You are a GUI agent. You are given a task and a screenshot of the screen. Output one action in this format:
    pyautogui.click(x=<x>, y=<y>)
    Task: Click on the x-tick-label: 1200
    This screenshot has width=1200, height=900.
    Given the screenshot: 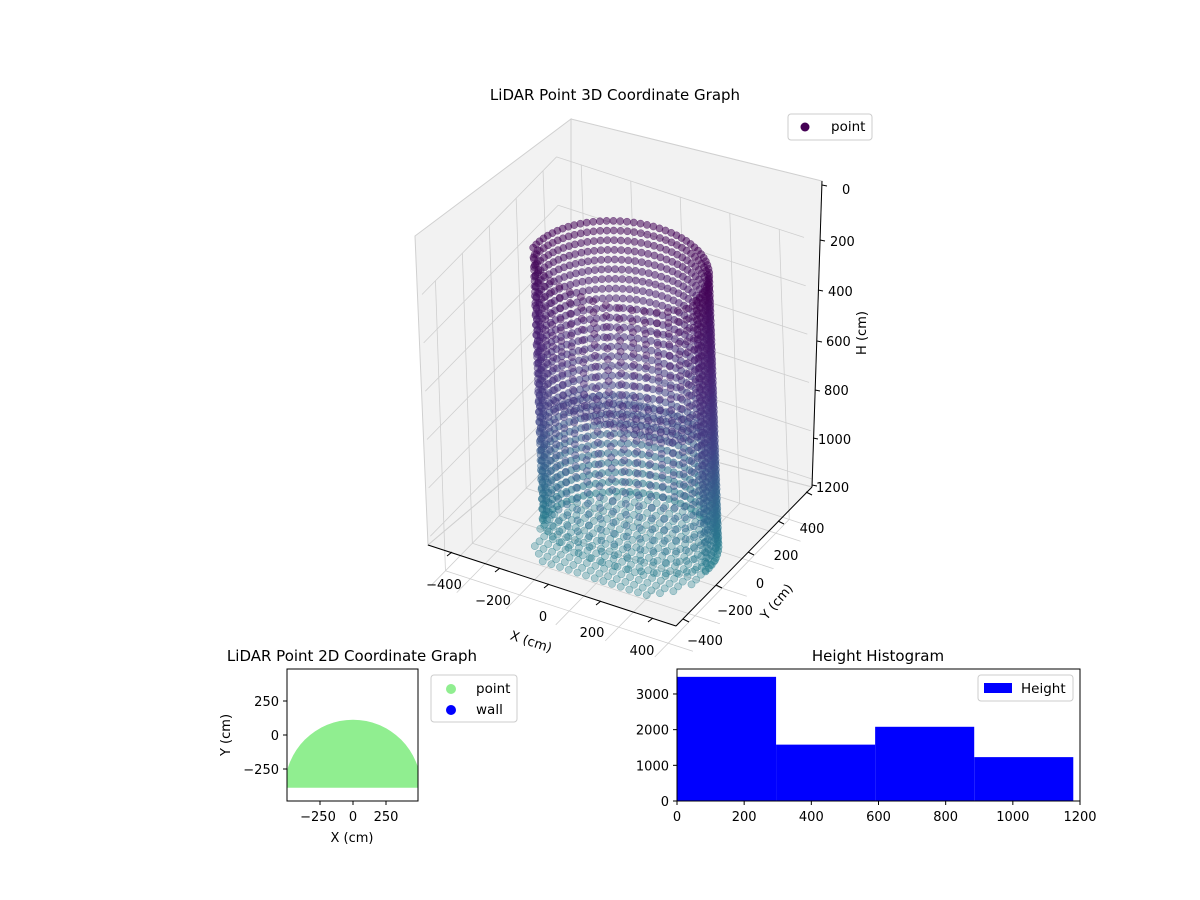 What is the action you would take?
    pyautogui.click(x=1079, y=817)
    